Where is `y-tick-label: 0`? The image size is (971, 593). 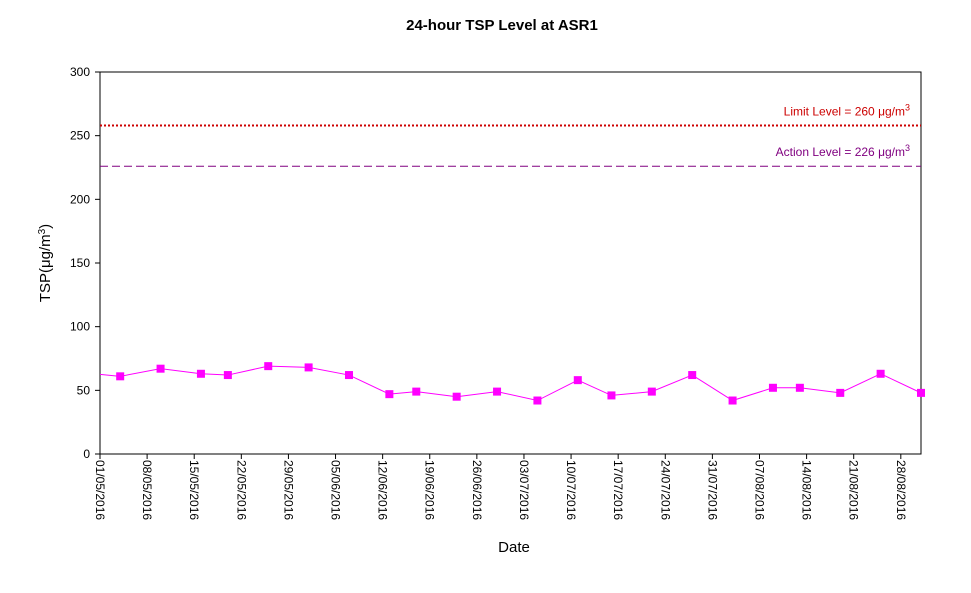 y-tick-label: 0 is located at coordinates (86, 454).